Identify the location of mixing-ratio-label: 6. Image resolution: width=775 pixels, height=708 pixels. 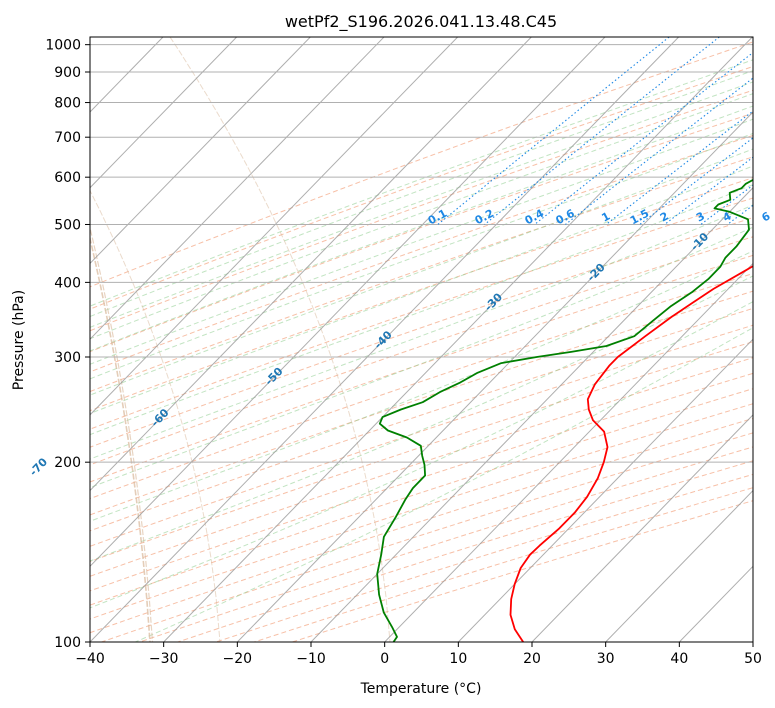
(766, 216).